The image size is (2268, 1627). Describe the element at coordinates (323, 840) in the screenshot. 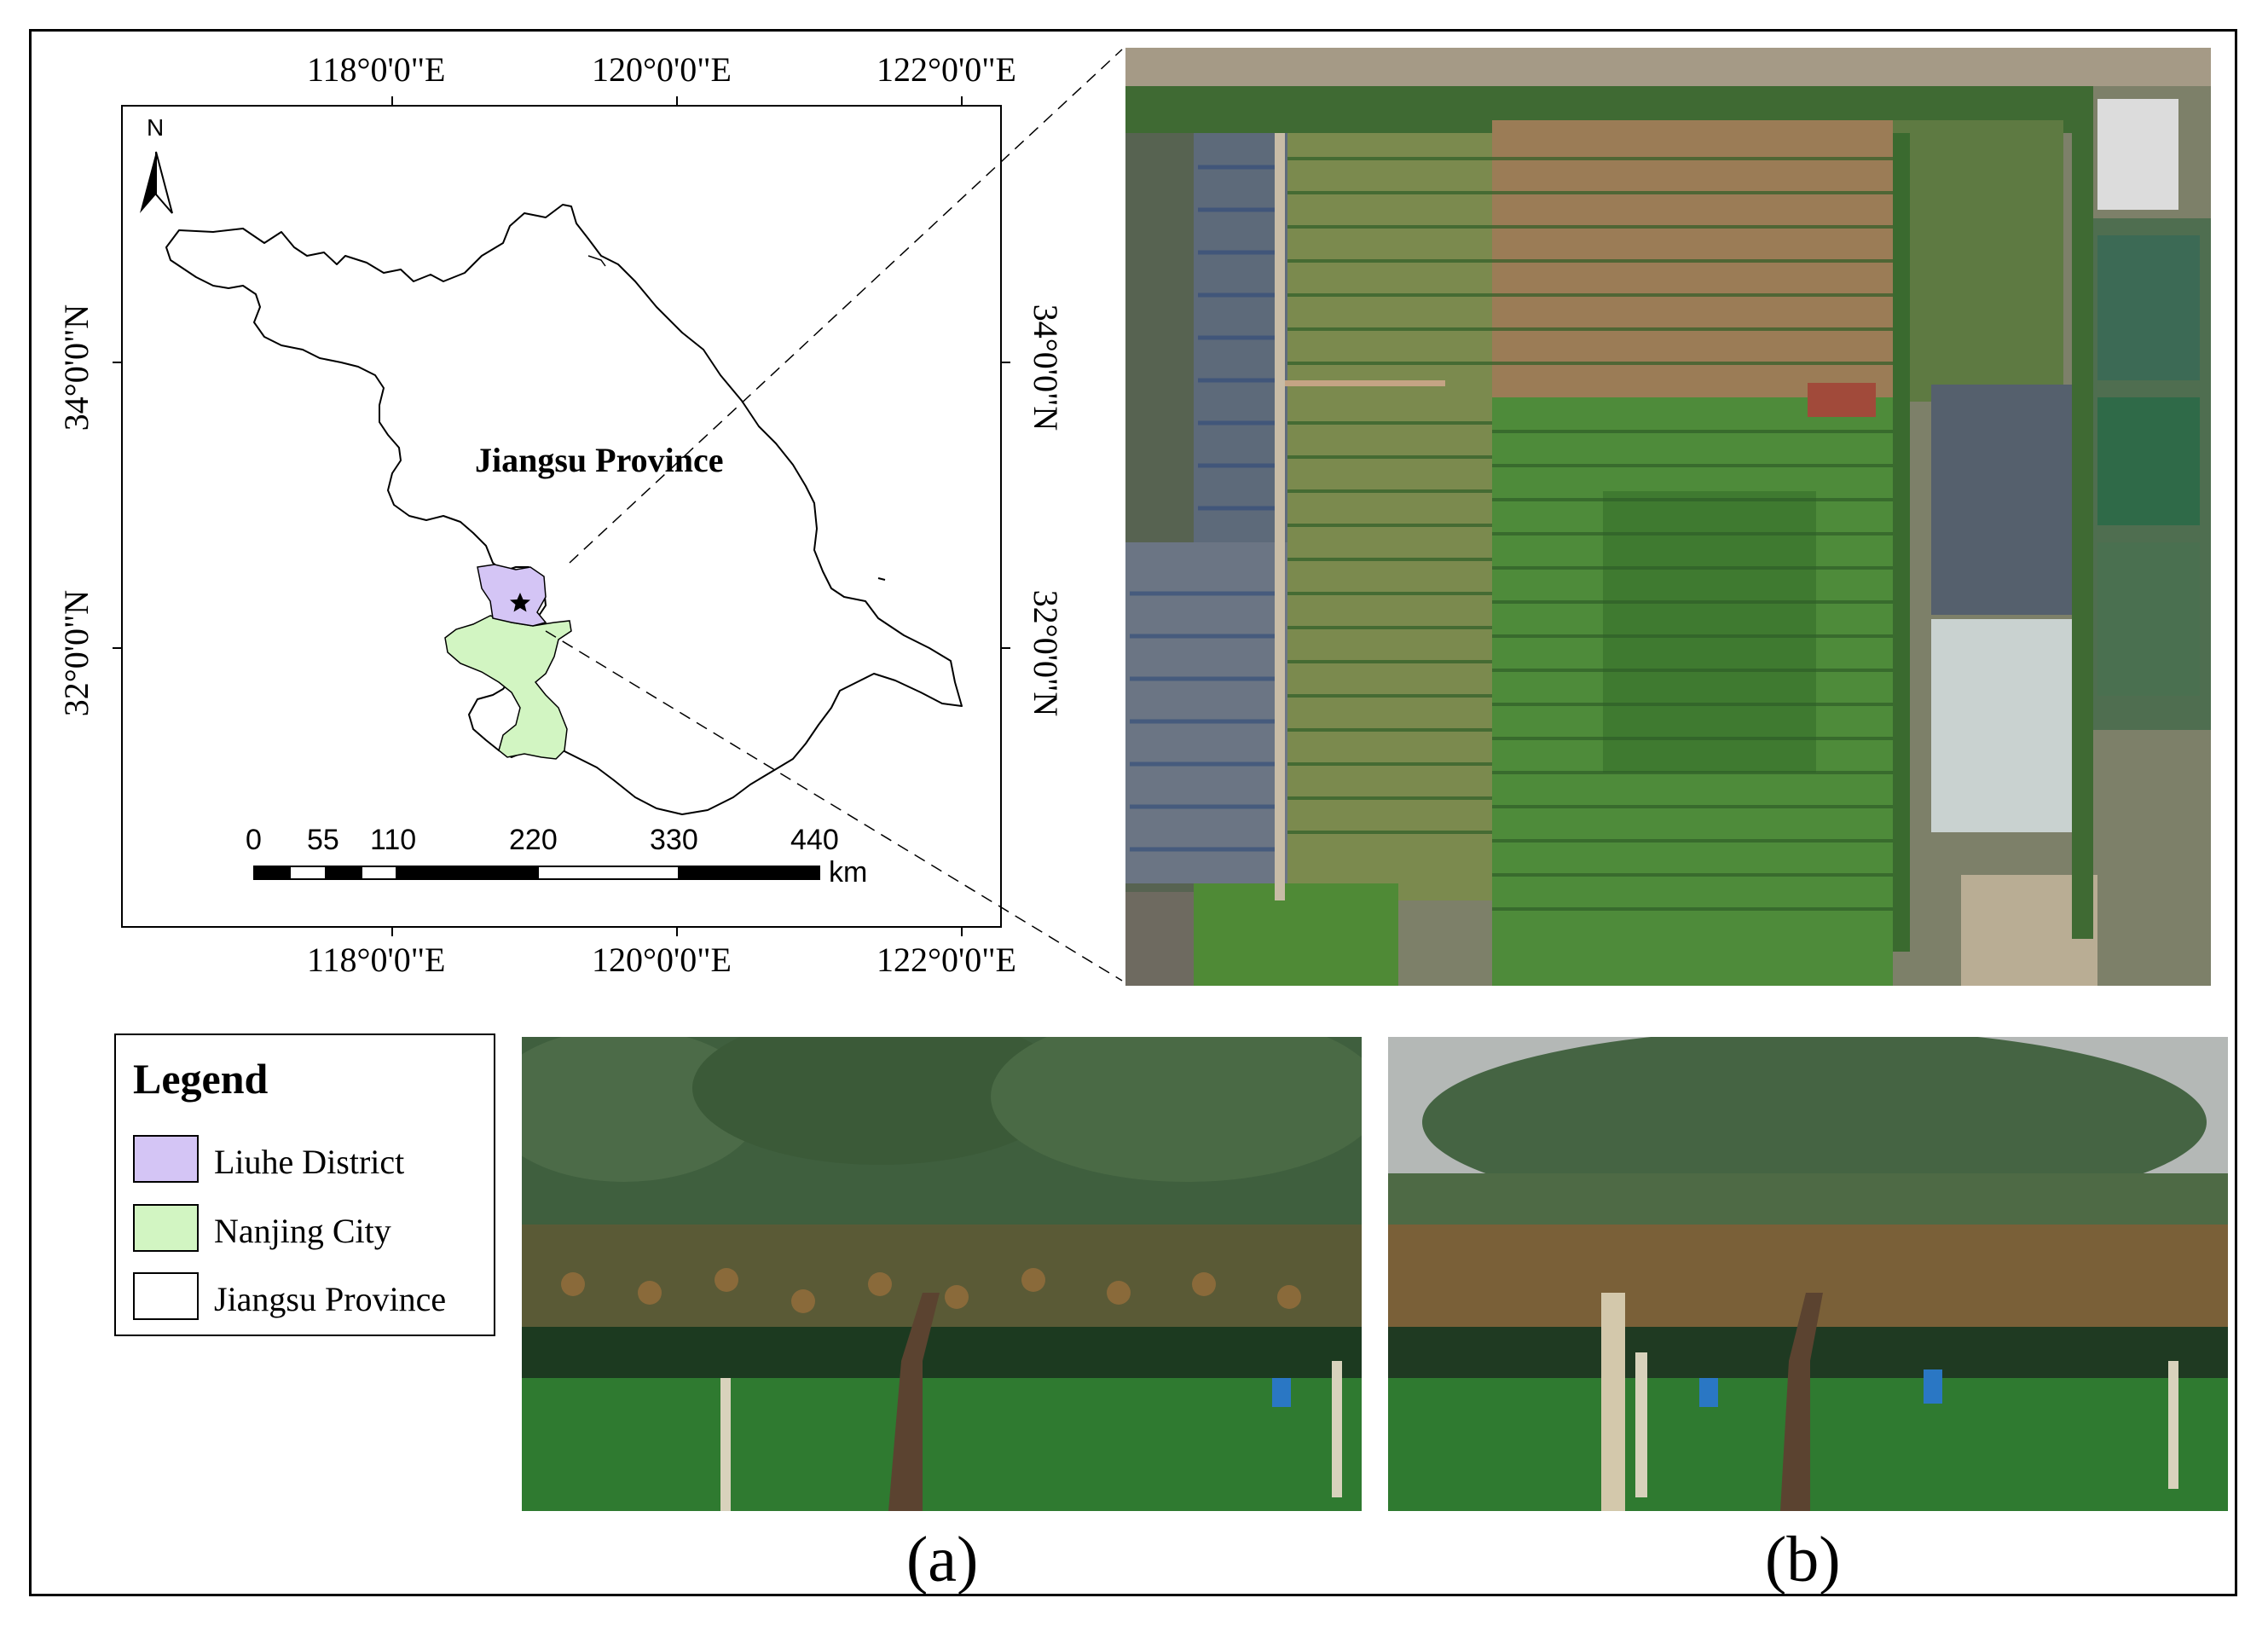

I see `scale-label-55: 55` at that location.